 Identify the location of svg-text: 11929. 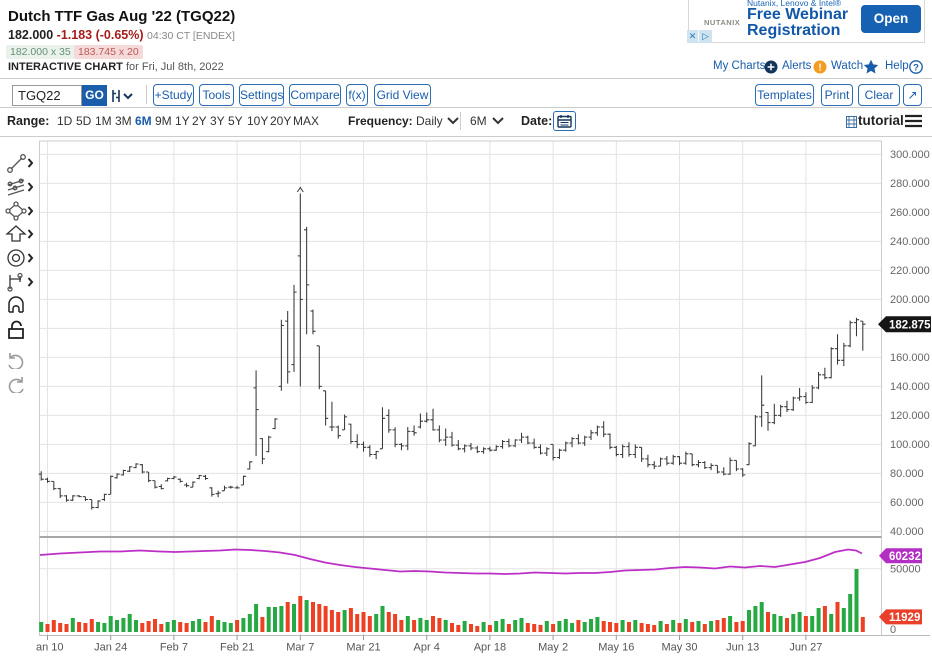
(904, 618).